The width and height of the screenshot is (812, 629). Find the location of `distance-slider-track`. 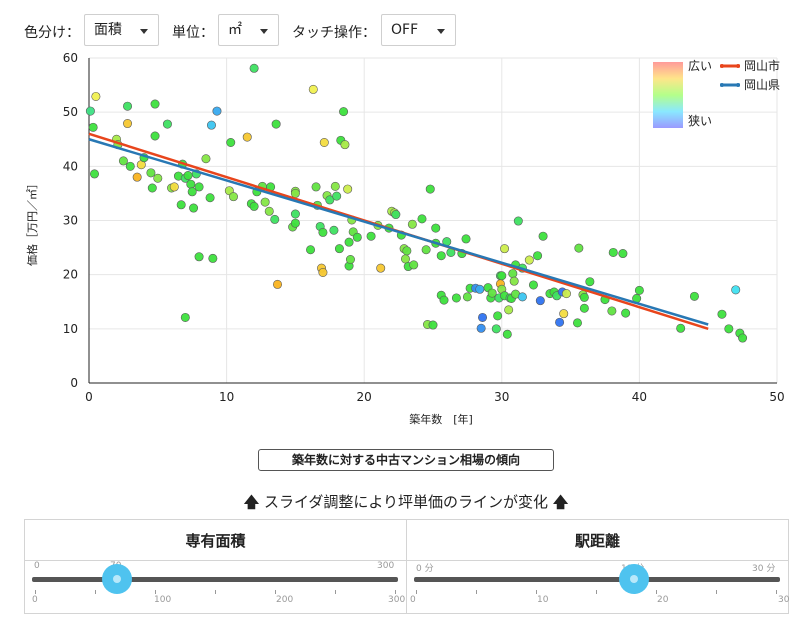

distance-slider-track is located at coordinates (597, 579).